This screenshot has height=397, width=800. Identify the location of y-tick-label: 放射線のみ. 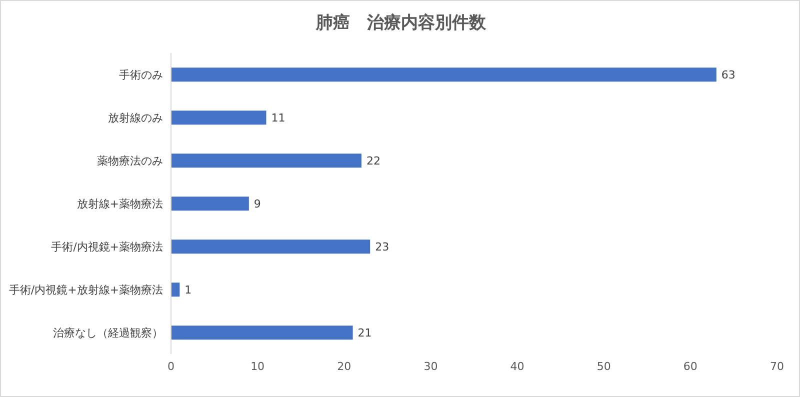
(135, 117).